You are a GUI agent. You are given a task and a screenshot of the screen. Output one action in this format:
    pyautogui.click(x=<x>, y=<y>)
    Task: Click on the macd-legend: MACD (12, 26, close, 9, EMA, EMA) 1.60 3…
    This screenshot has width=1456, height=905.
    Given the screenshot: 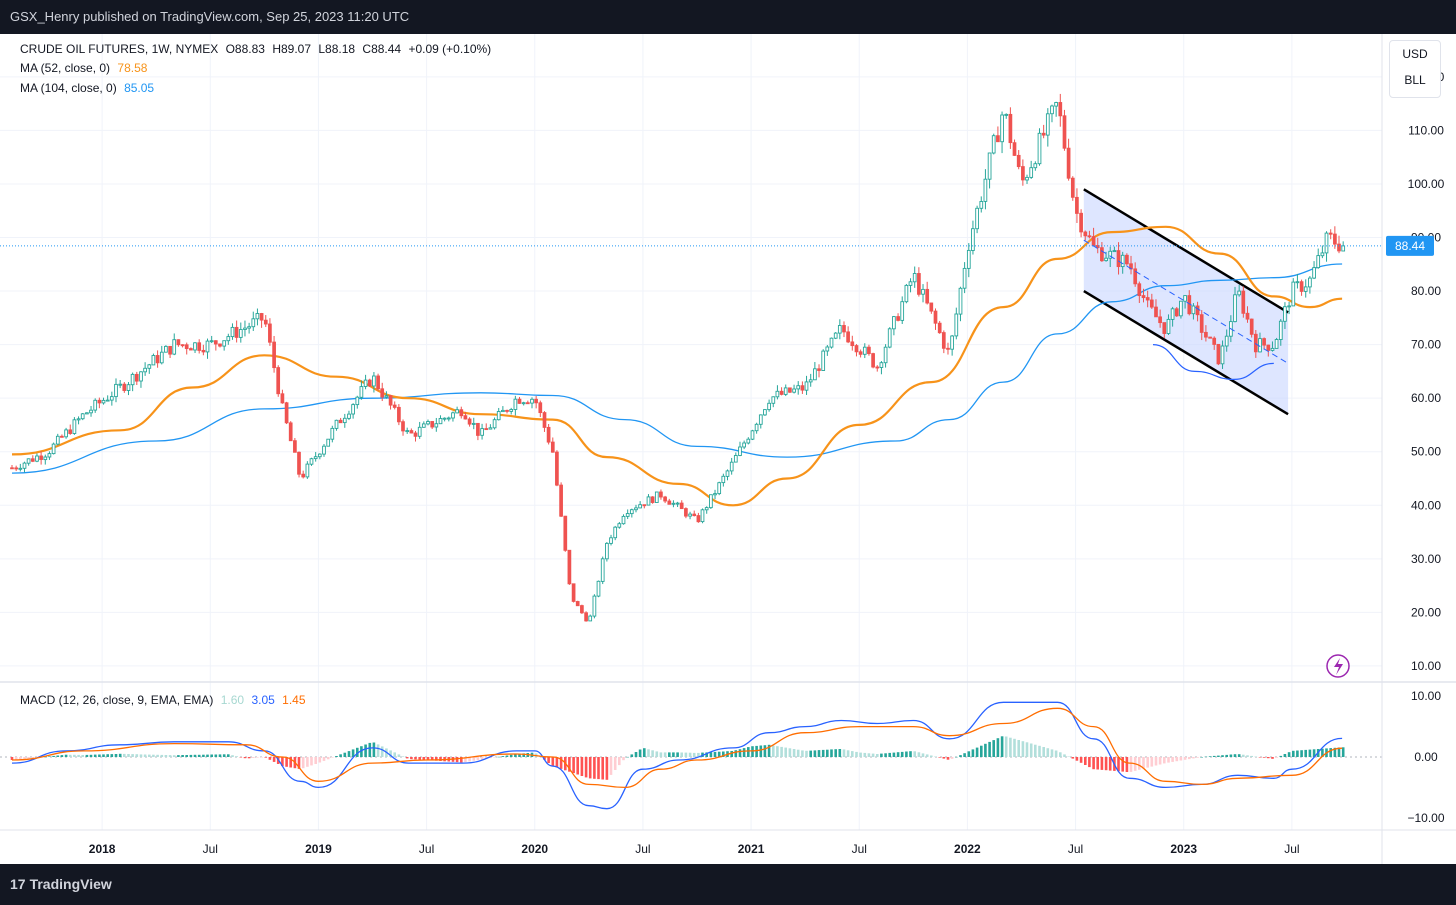 What is the action you would take?
    pyautogui.click(x=165, y=700)
    